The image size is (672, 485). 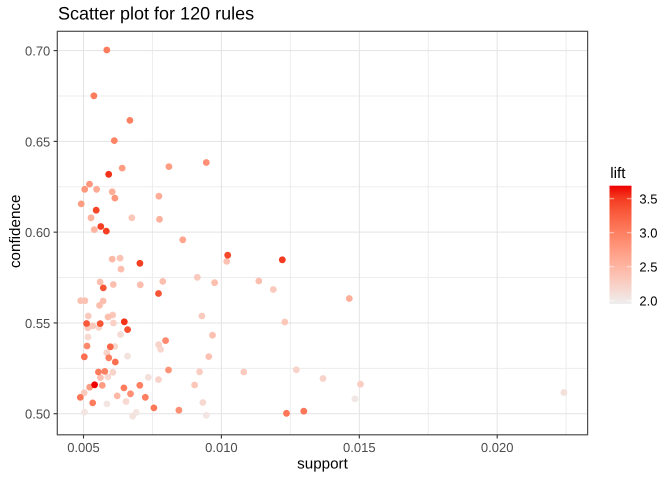 I want to click on svg-text: support, so click(x=322, y=463).